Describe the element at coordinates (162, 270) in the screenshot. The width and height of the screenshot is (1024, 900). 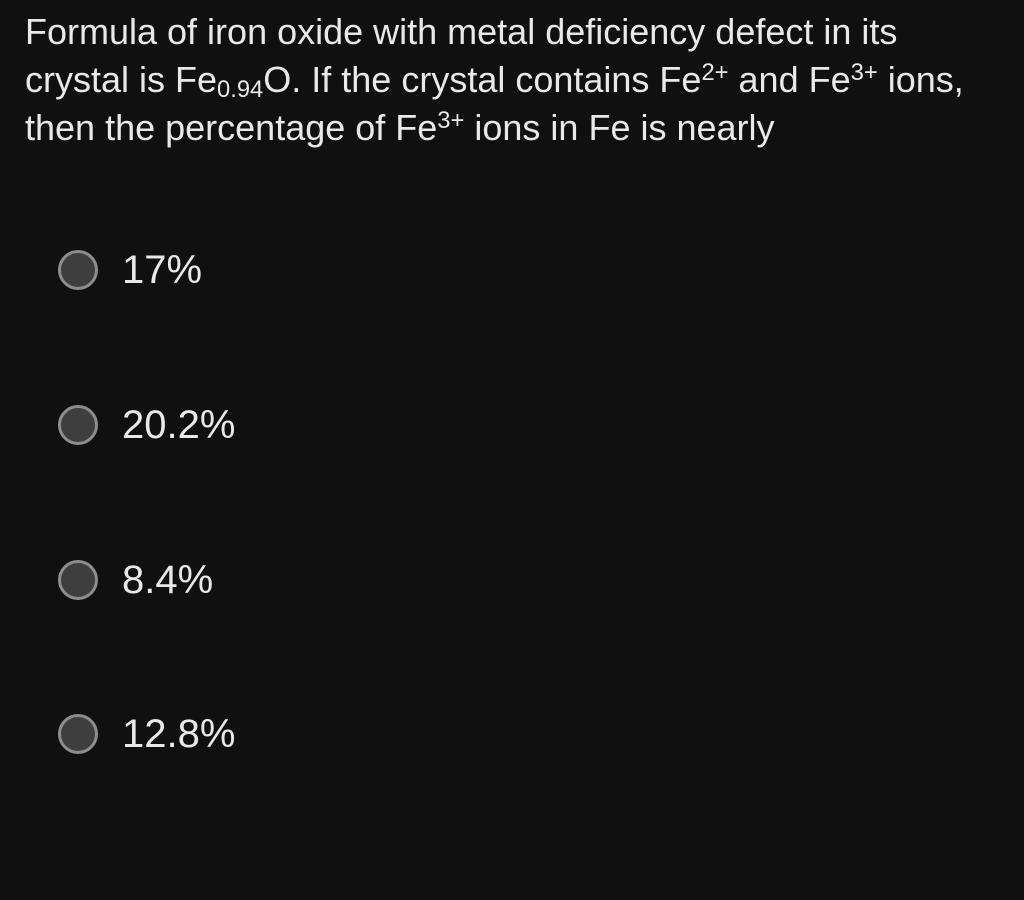
I see `option-label: 17%` at that location.